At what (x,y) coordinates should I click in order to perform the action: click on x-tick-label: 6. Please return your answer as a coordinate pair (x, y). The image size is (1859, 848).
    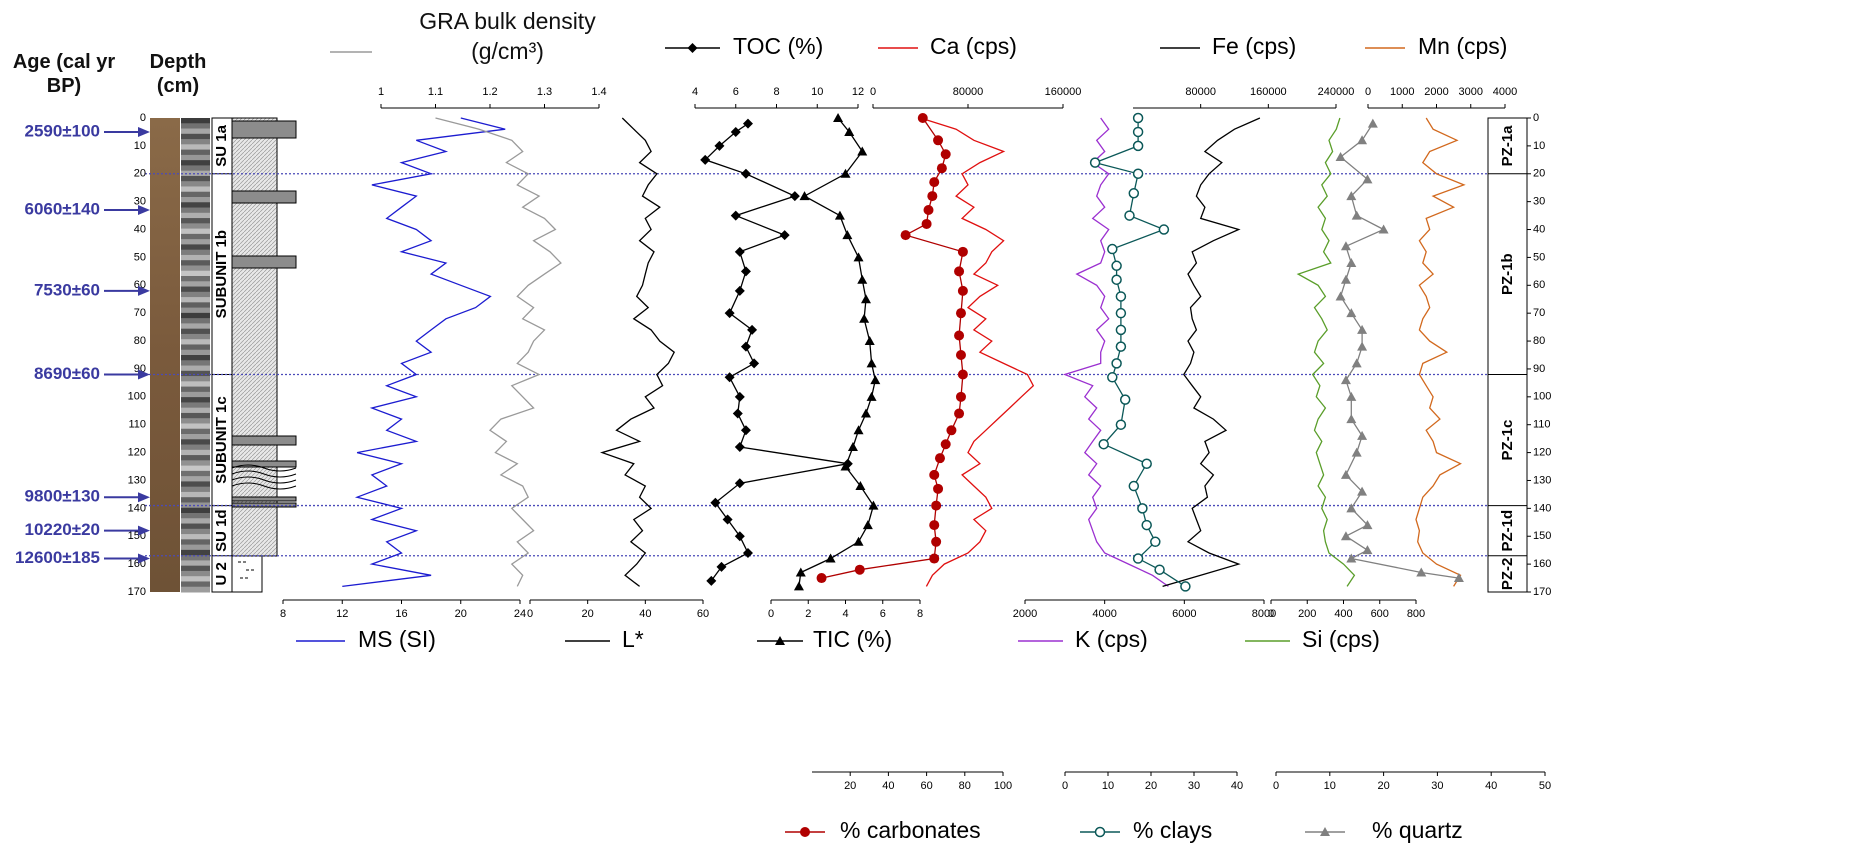
    Looking at the image, I should click on (736, 92).